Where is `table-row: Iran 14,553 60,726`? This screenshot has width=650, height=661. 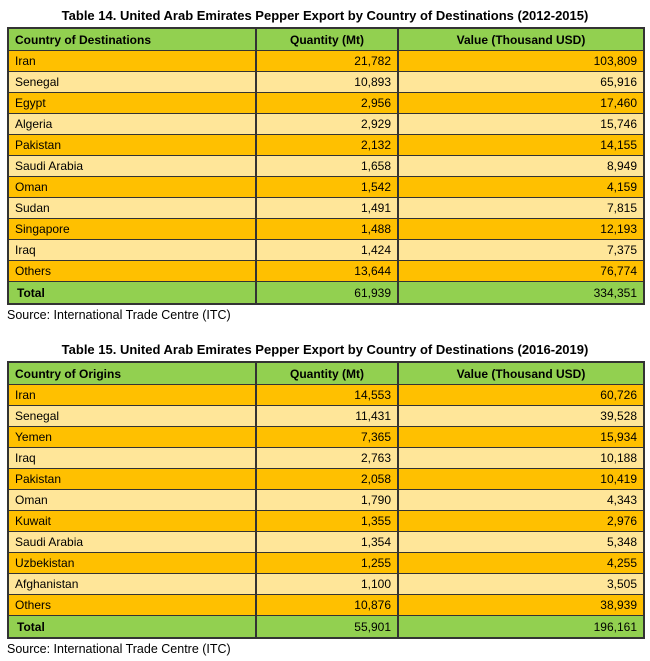 table-row: Iran 14,553 60,726 is located at coordinates (326, 395).